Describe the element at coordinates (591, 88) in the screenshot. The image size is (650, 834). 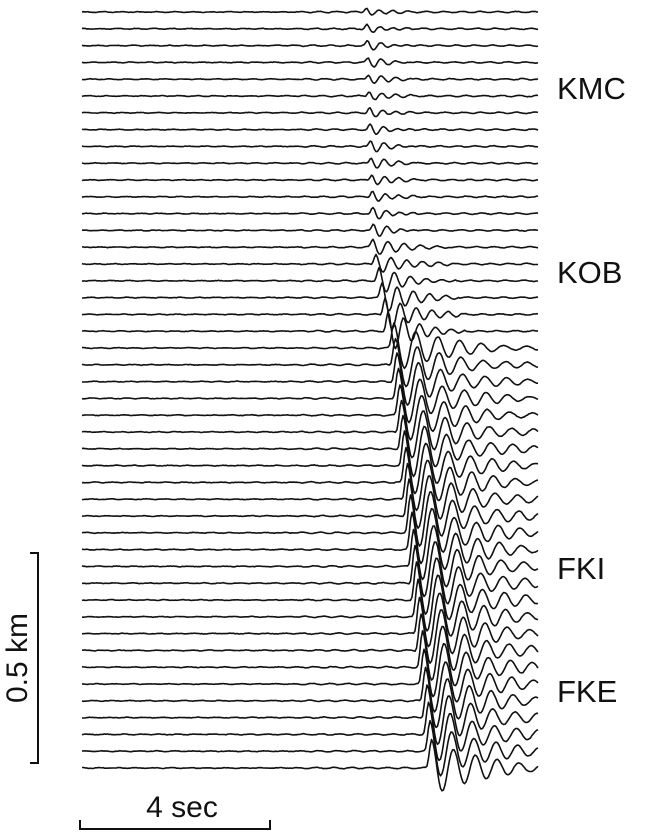
I see `station-label-kmc: KMC` at that location.